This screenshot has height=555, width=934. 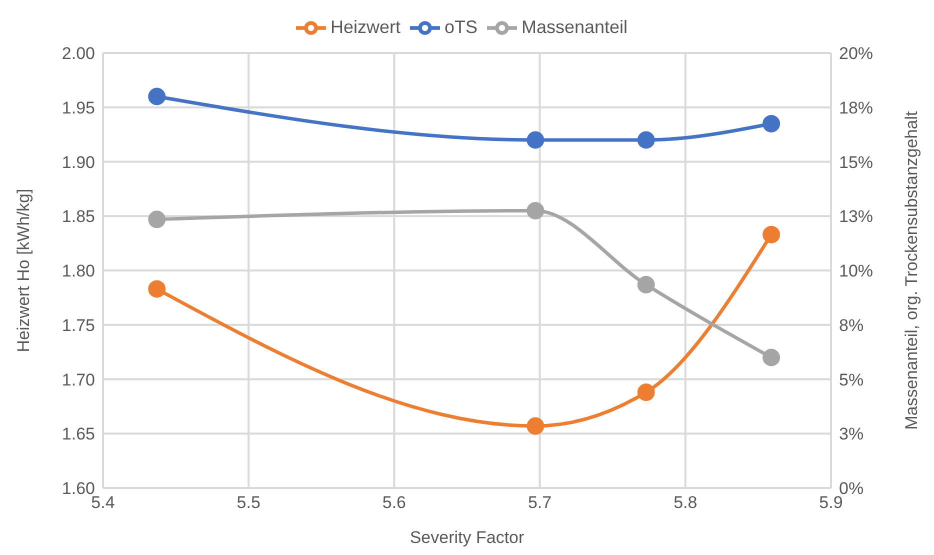 I want to click on y-axis-title: Heizwert Ho [kWh/kg], so click(x=24, y=270).